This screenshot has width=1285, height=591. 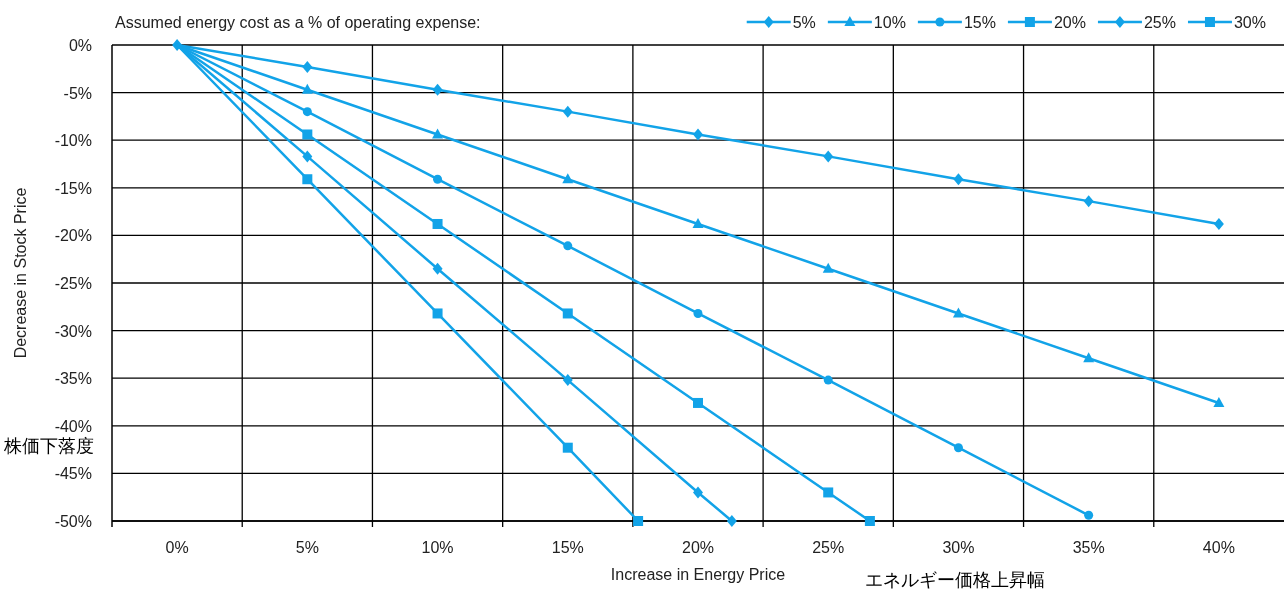 I want to click on y-tick-label: -5%, so click(x=77, y=93).